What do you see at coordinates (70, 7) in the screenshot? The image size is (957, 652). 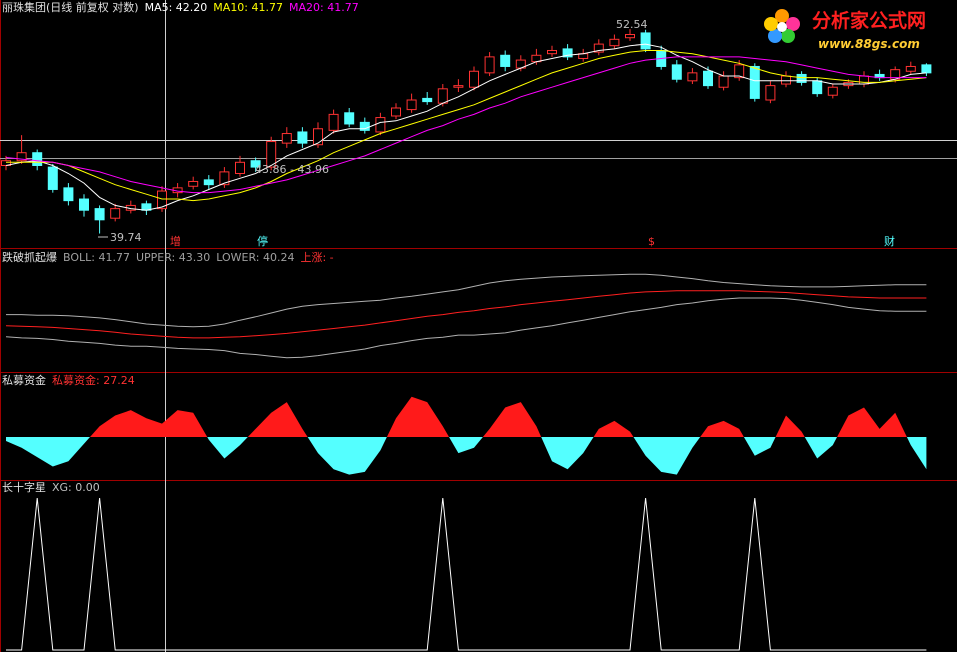 I see `header-text: 丽珠集团(日线 前复权 对数)` at bounding box center [70, 7].